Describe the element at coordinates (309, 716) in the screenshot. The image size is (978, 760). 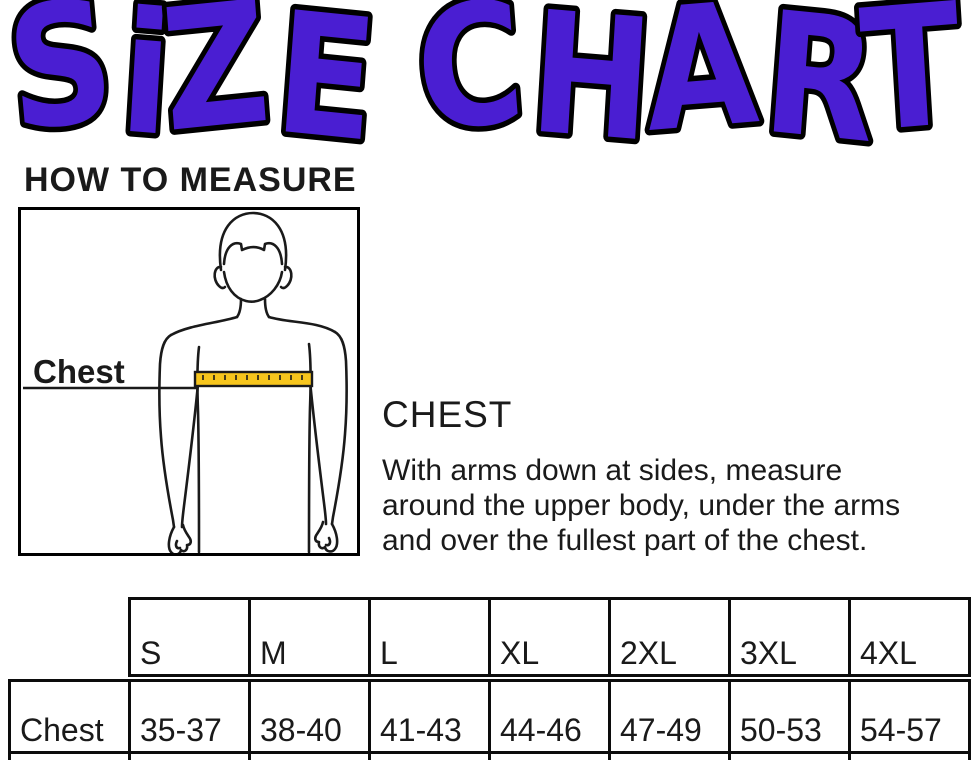
I see `chest-value-cell: 38-40` at that location.